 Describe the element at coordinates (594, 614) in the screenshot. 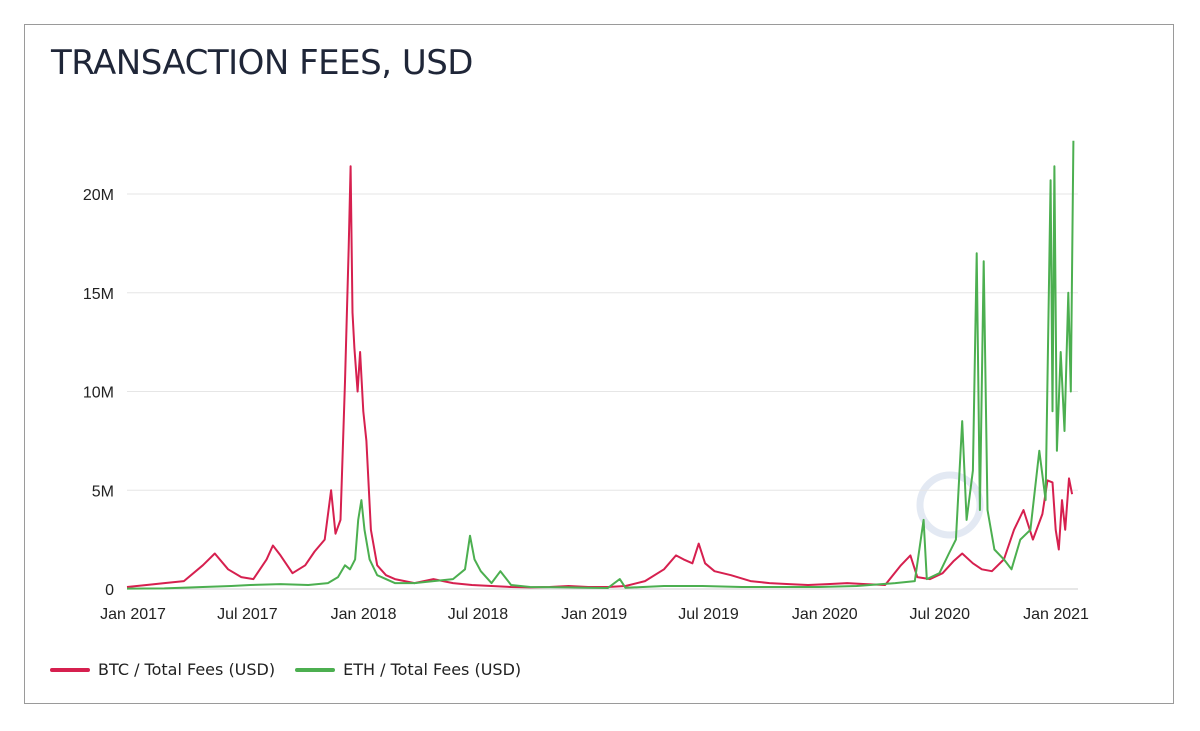

I see `x-tick-label: Jan 2019` at that location.